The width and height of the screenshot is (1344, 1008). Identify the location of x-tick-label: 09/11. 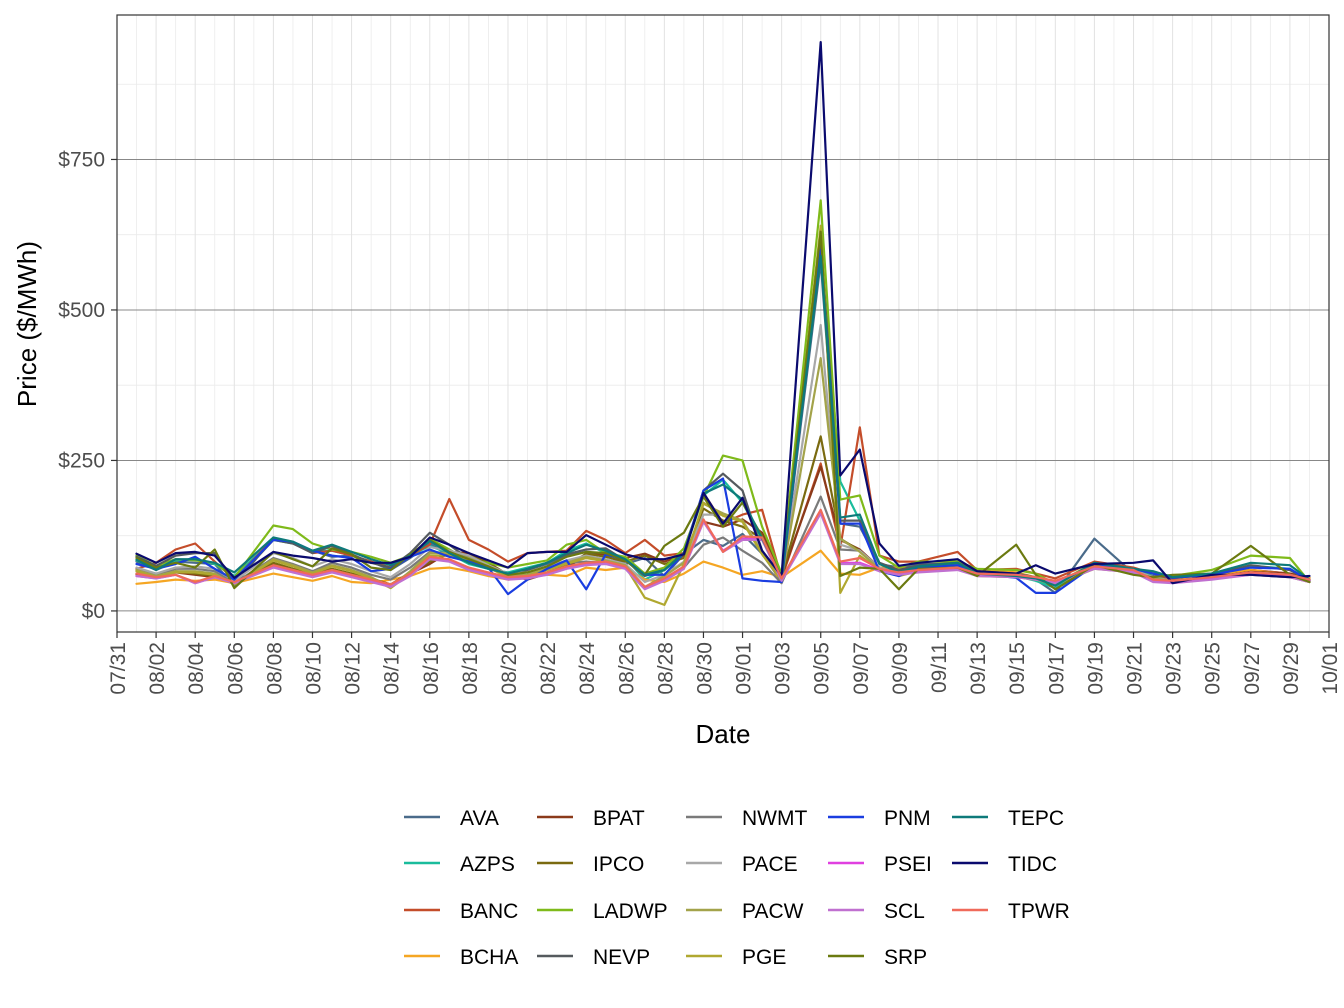
(939, 667).